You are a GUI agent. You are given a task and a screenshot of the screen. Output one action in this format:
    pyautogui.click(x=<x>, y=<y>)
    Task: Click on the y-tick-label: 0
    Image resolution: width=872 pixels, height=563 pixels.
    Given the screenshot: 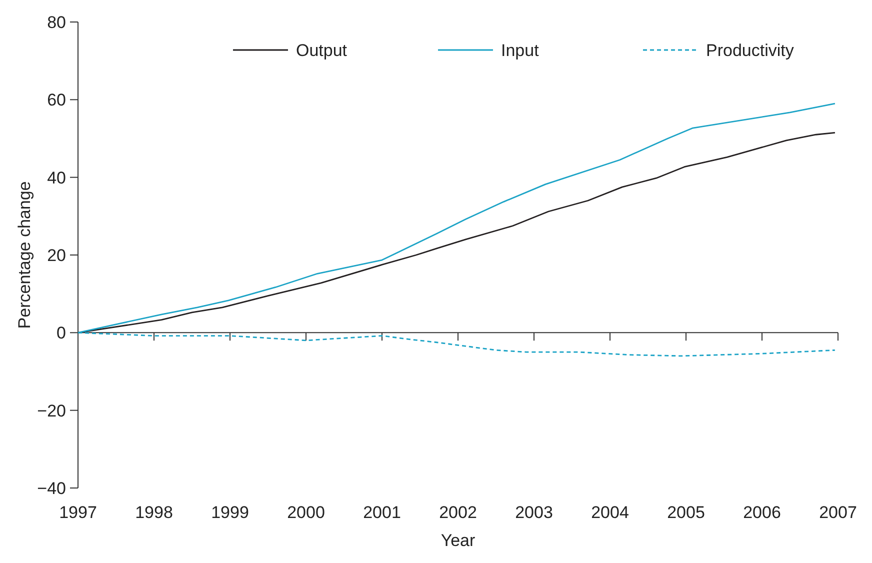 What is the action you would take?
    pyautogui.click(x=61, y=333)
    